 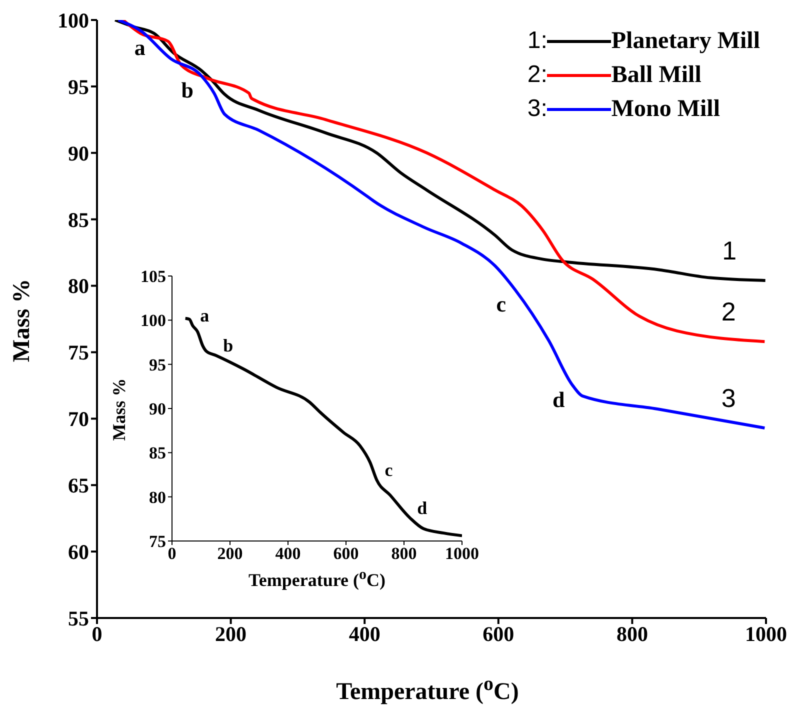 I want to click on legend-label: Mono Mill, so click(x=665, y=109).